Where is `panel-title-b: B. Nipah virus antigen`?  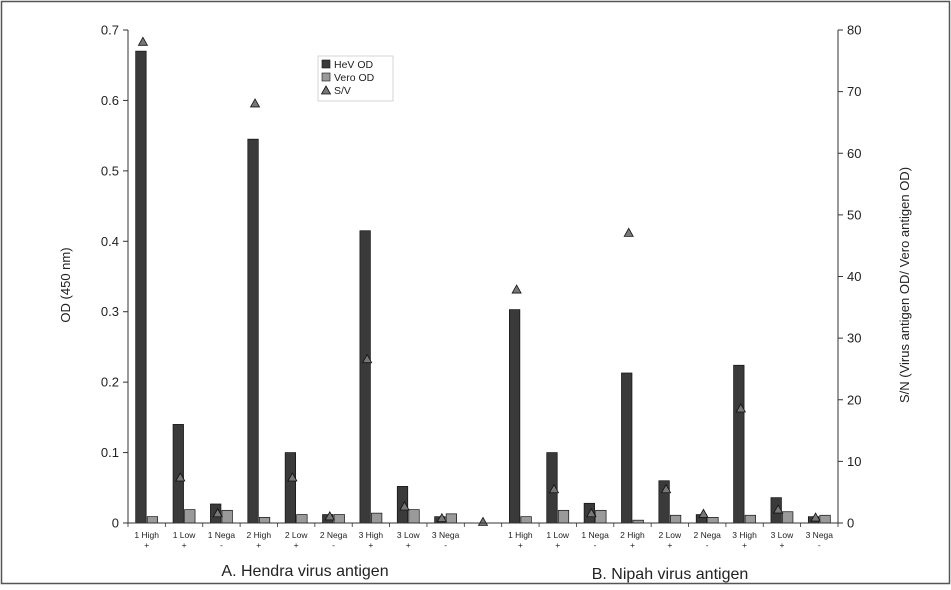
panel-title-b: B. Nipah virus antigen is located at coordinates (670, 574).